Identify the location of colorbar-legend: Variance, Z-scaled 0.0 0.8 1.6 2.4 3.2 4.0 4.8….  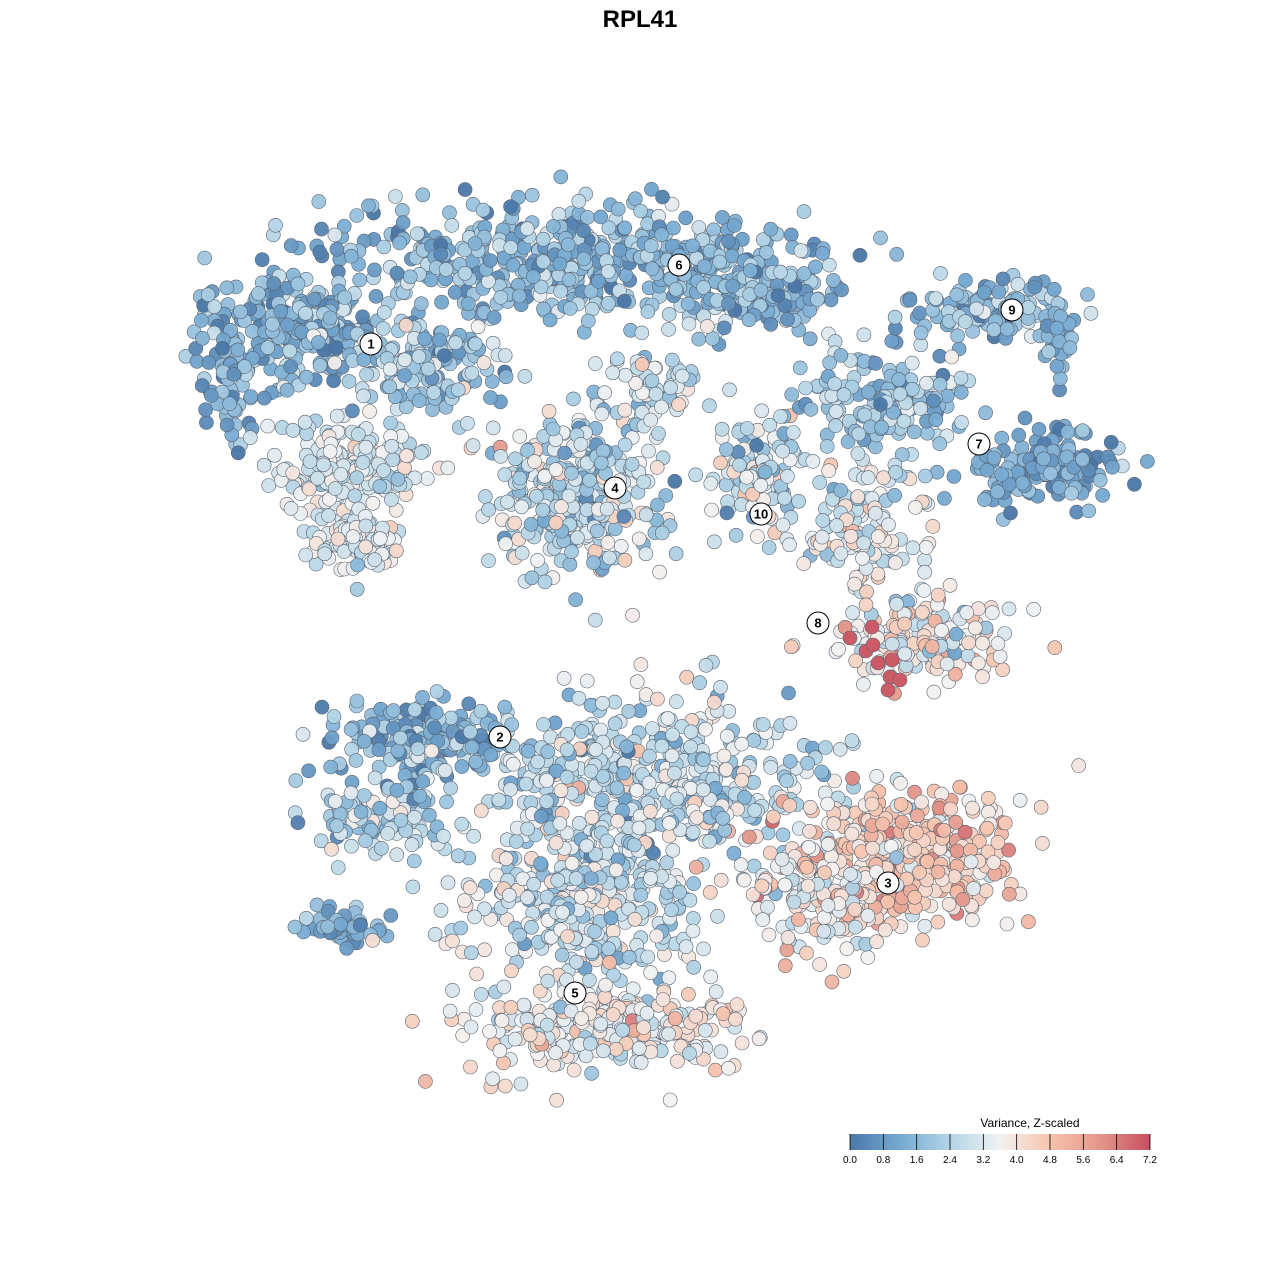
(1000, 1141).